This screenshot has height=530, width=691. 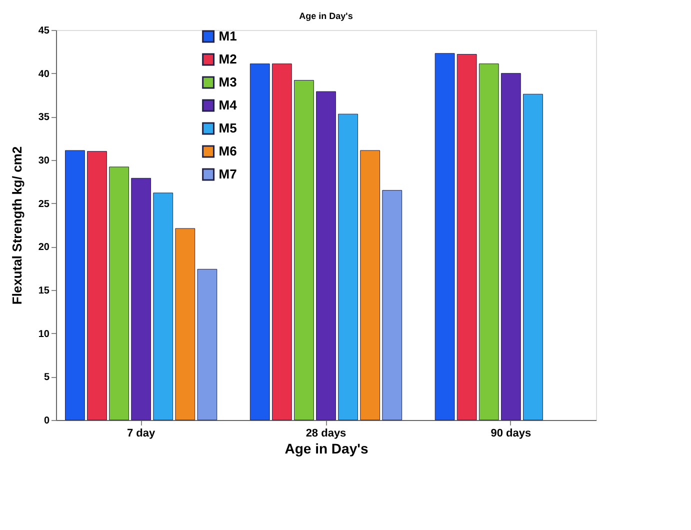 What do you see at coordinates (47, 421) in the screenshot?
I see `y-tick-label: 0` at bounding box center [47, 421].